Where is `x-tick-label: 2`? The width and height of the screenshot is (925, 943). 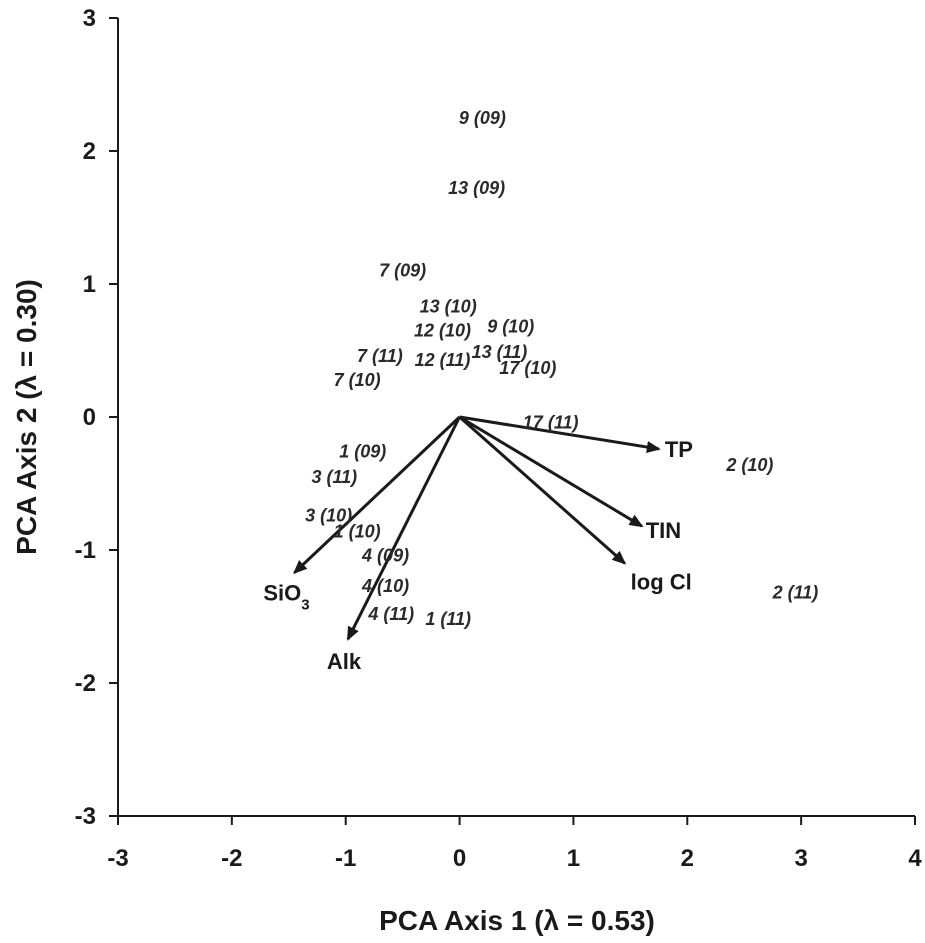 x-tick-label: 2 is located at coordinates (687, 858).